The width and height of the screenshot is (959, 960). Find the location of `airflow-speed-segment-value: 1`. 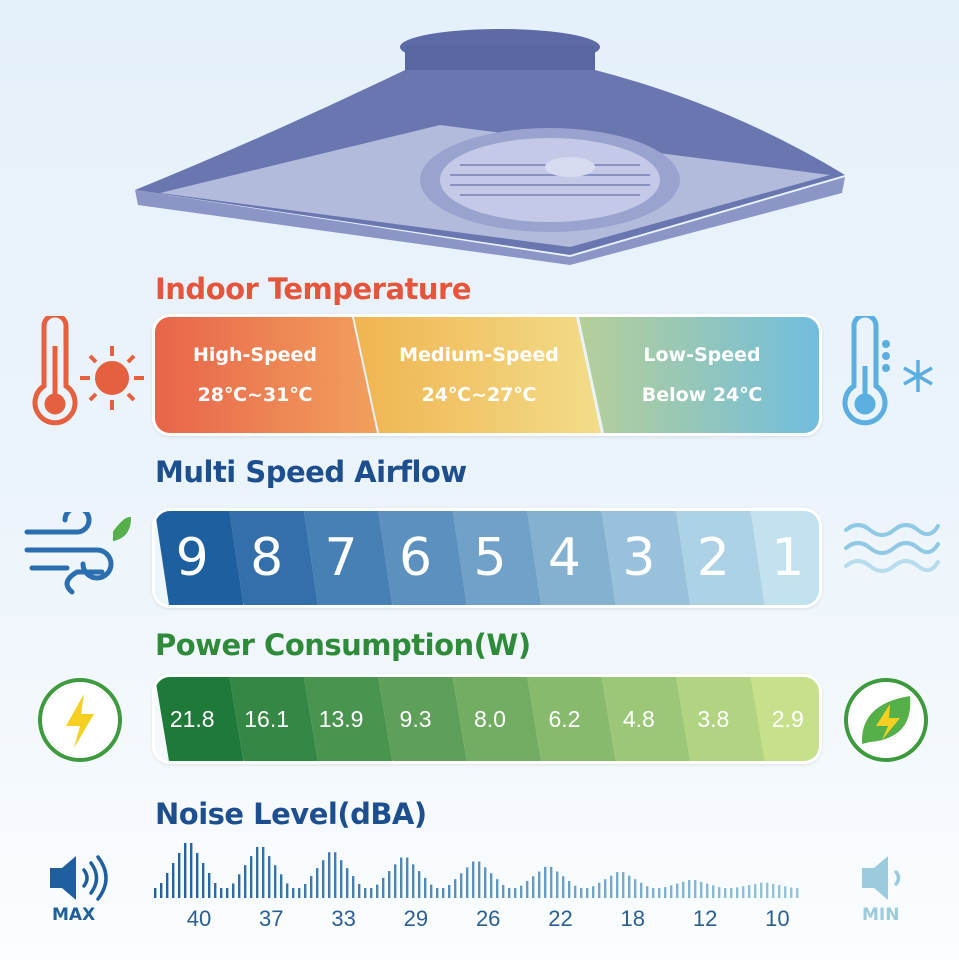

airflow-speed-segment-value: 1 is located at coordinates (788, 558).